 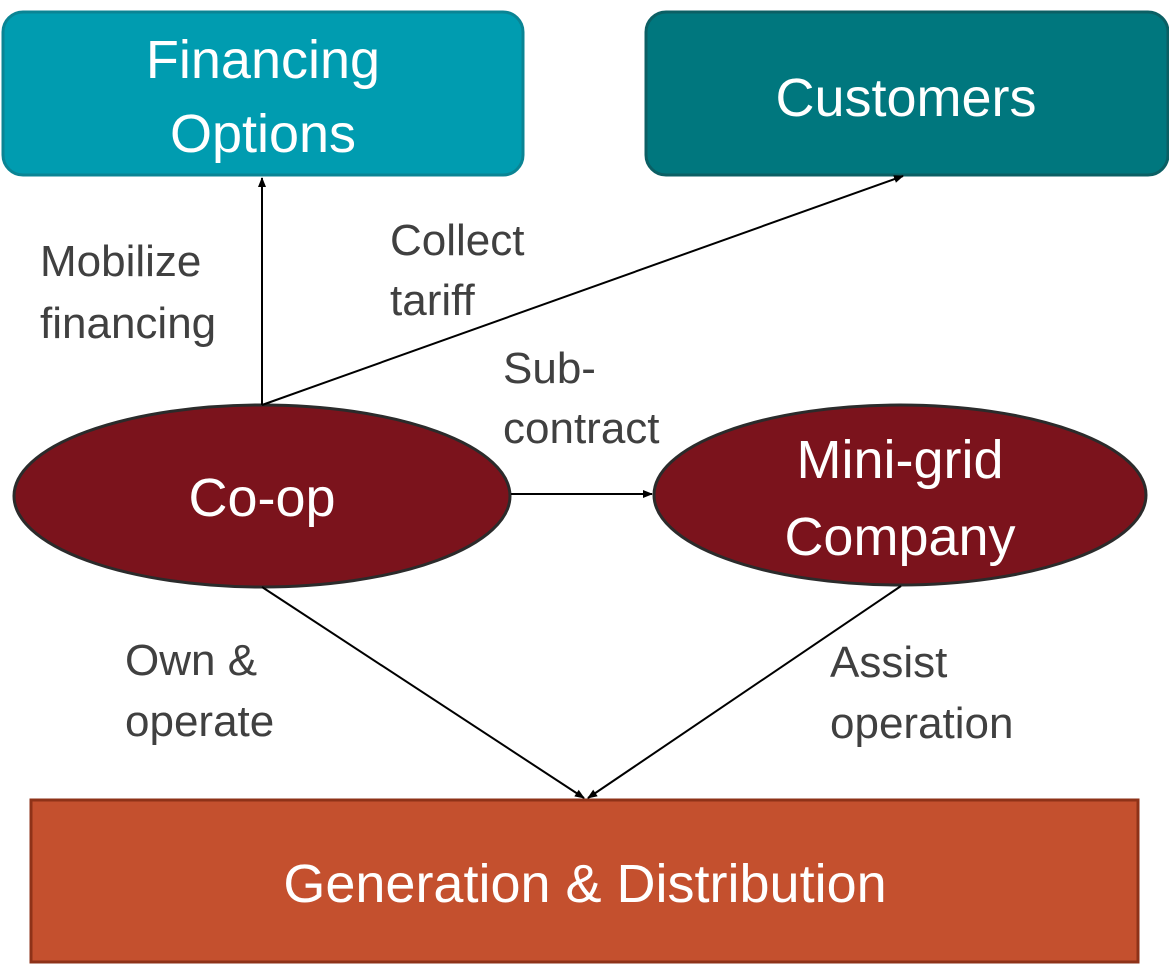 What do you see at coordinates (581, 398) in the screenshot?
I see `subcontract-label: Sub- contract` at bounding box center [581, 398].